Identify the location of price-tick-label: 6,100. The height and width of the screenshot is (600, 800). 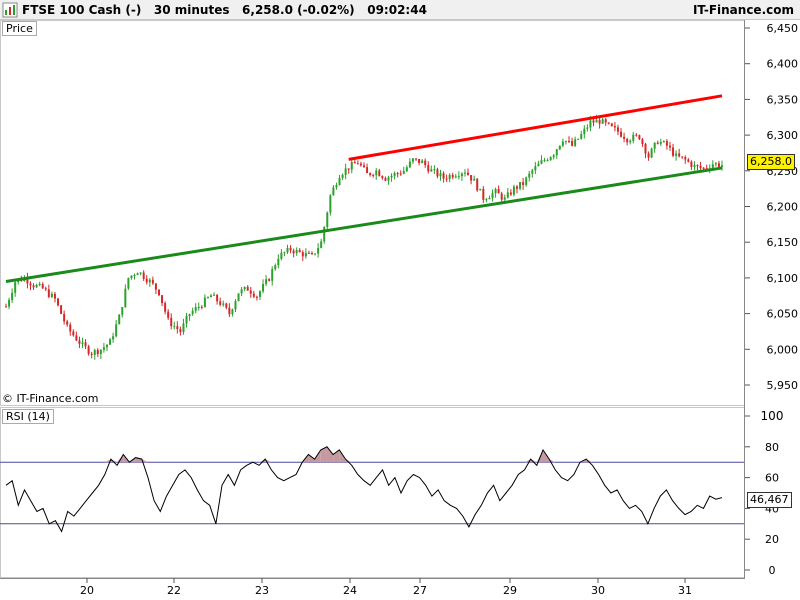
(783, 278).